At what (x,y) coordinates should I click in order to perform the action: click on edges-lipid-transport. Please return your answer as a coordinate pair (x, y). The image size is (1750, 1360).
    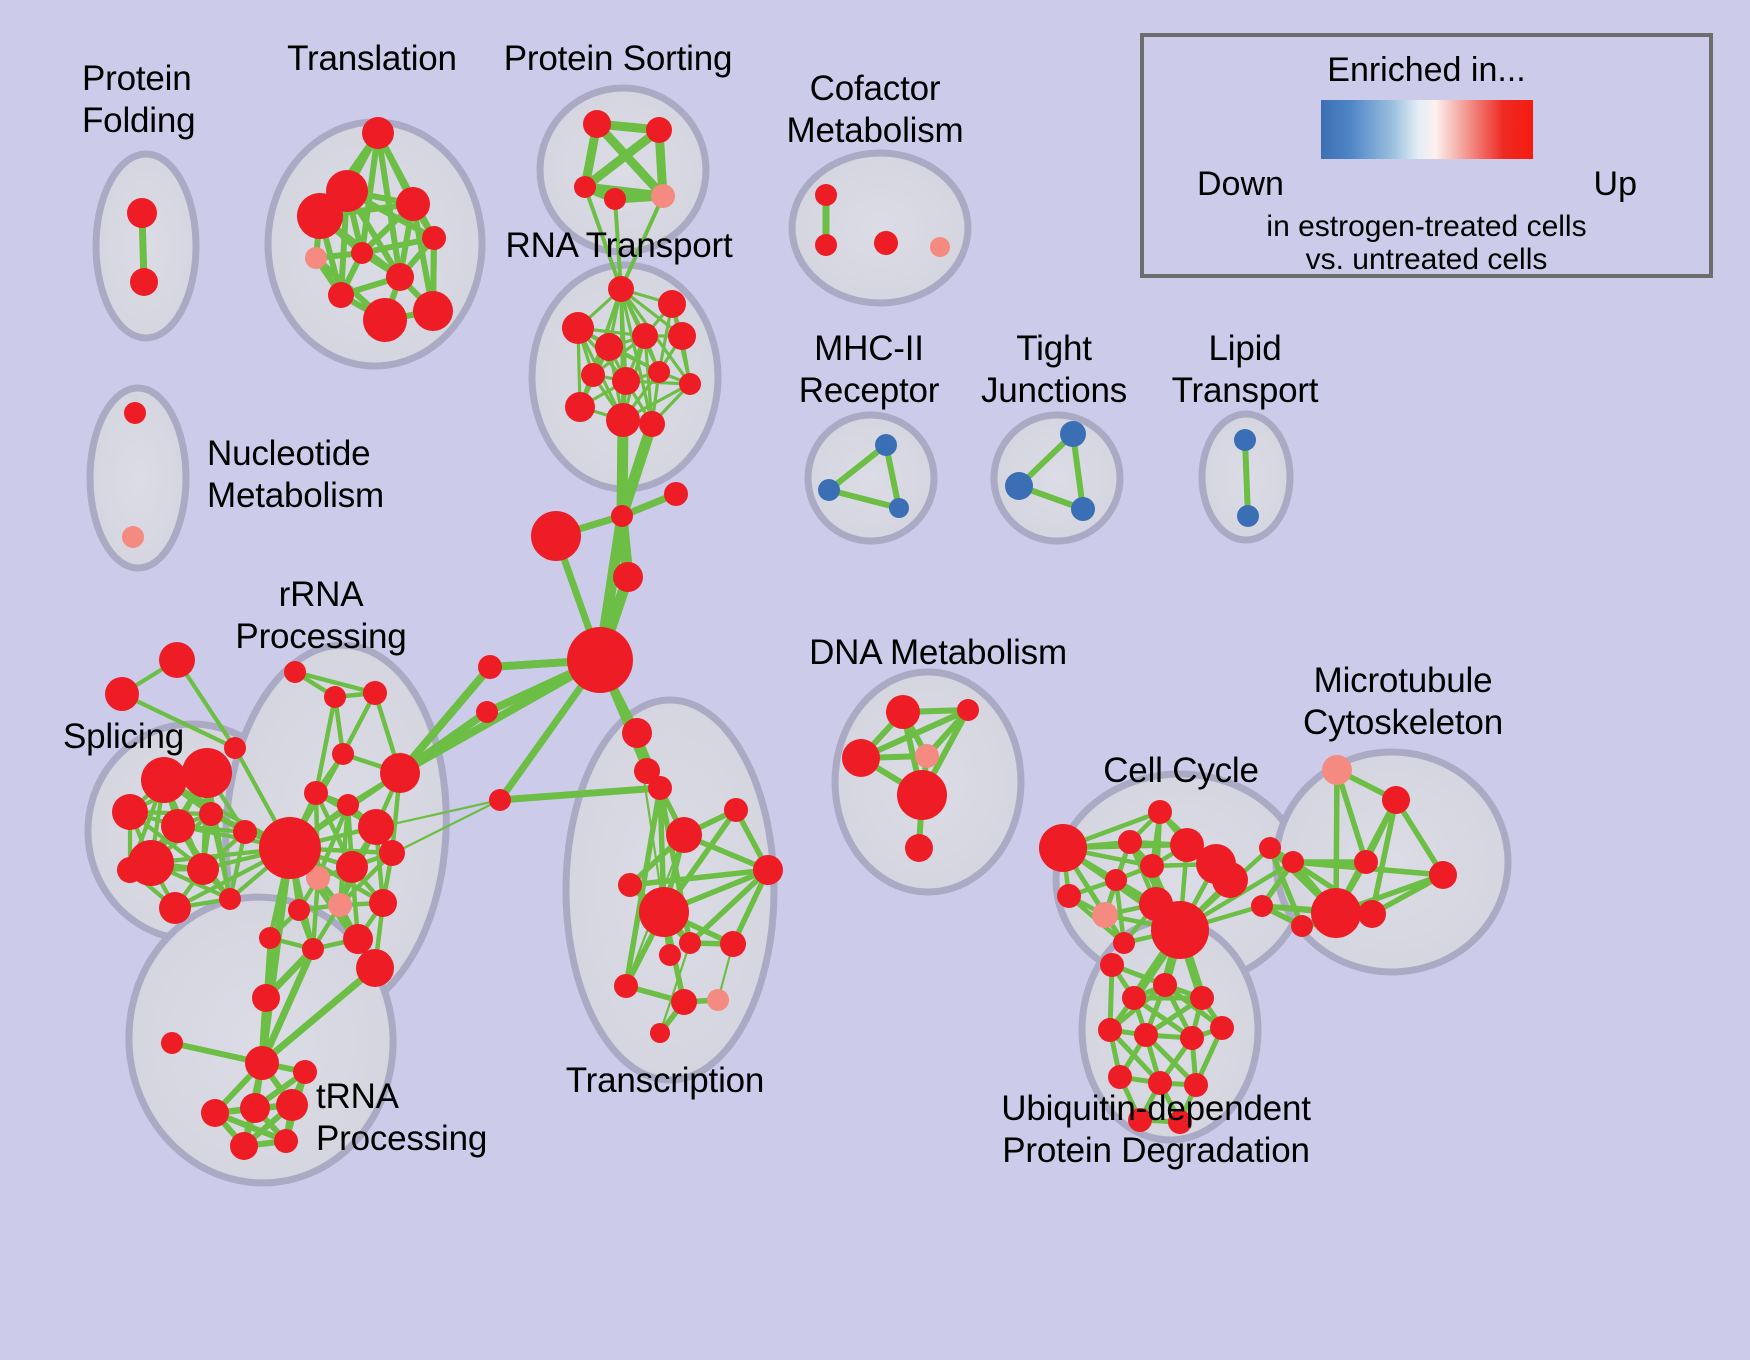
    Looking at the image, I should click on (1246, 478).